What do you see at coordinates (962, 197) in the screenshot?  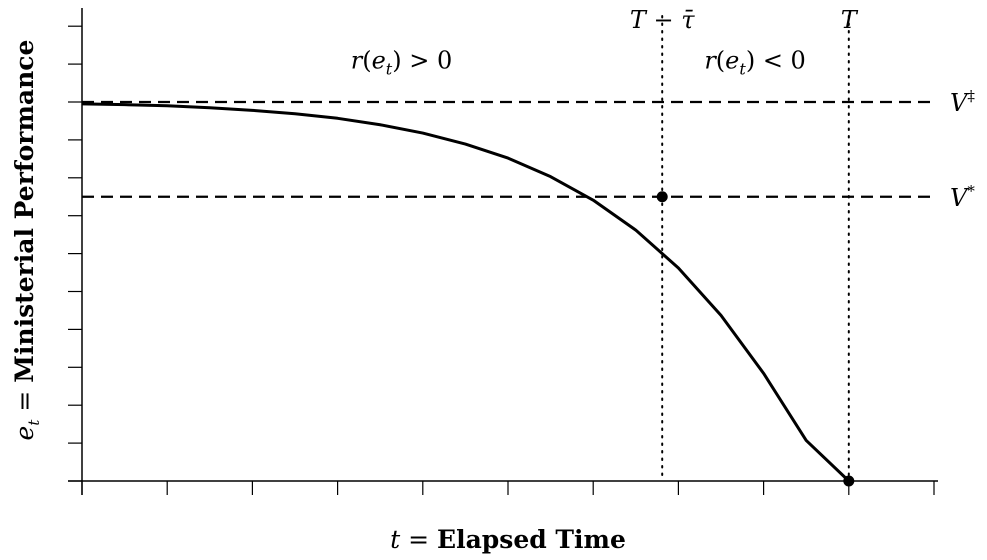 I see `hline-label-1: V*` at bounding box center [962, 197].